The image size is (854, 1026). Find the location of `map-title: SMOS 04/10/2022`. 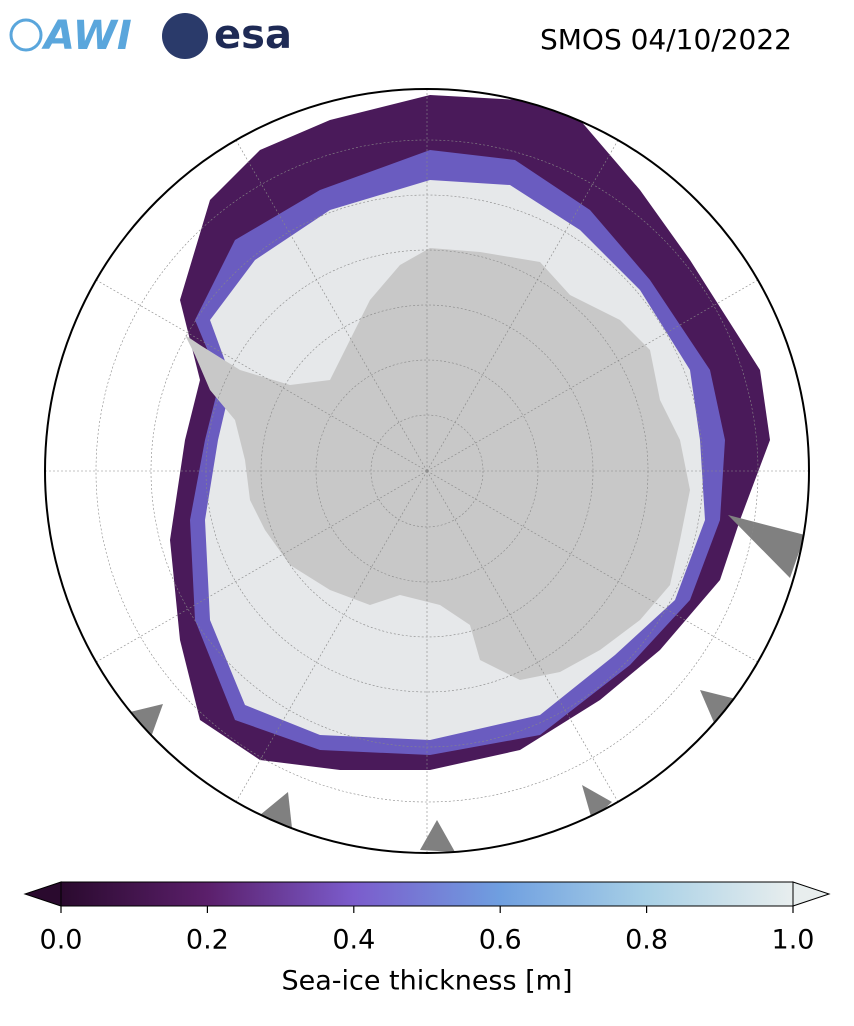

map-title: SMOS 04/10/2022 is located at coordinates (666, 39).